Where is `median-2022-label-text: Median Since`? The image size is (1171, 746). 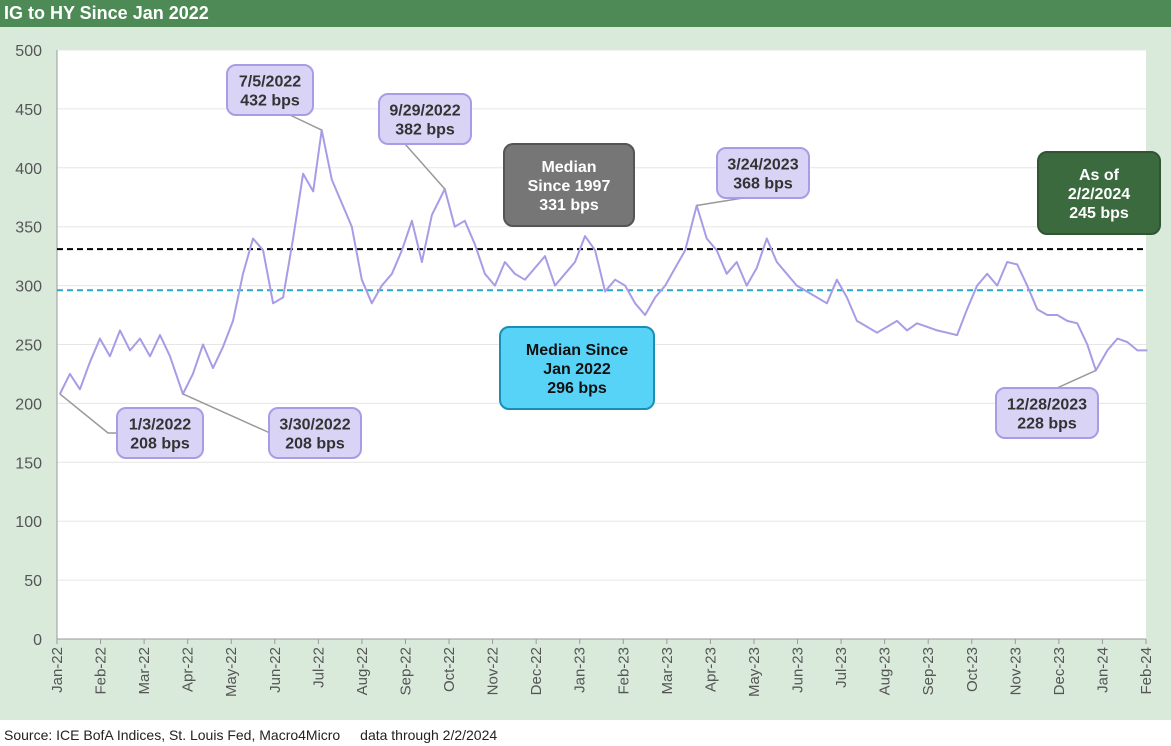 median-2022-label-text: Median Since is located at coordinates (577, 350).